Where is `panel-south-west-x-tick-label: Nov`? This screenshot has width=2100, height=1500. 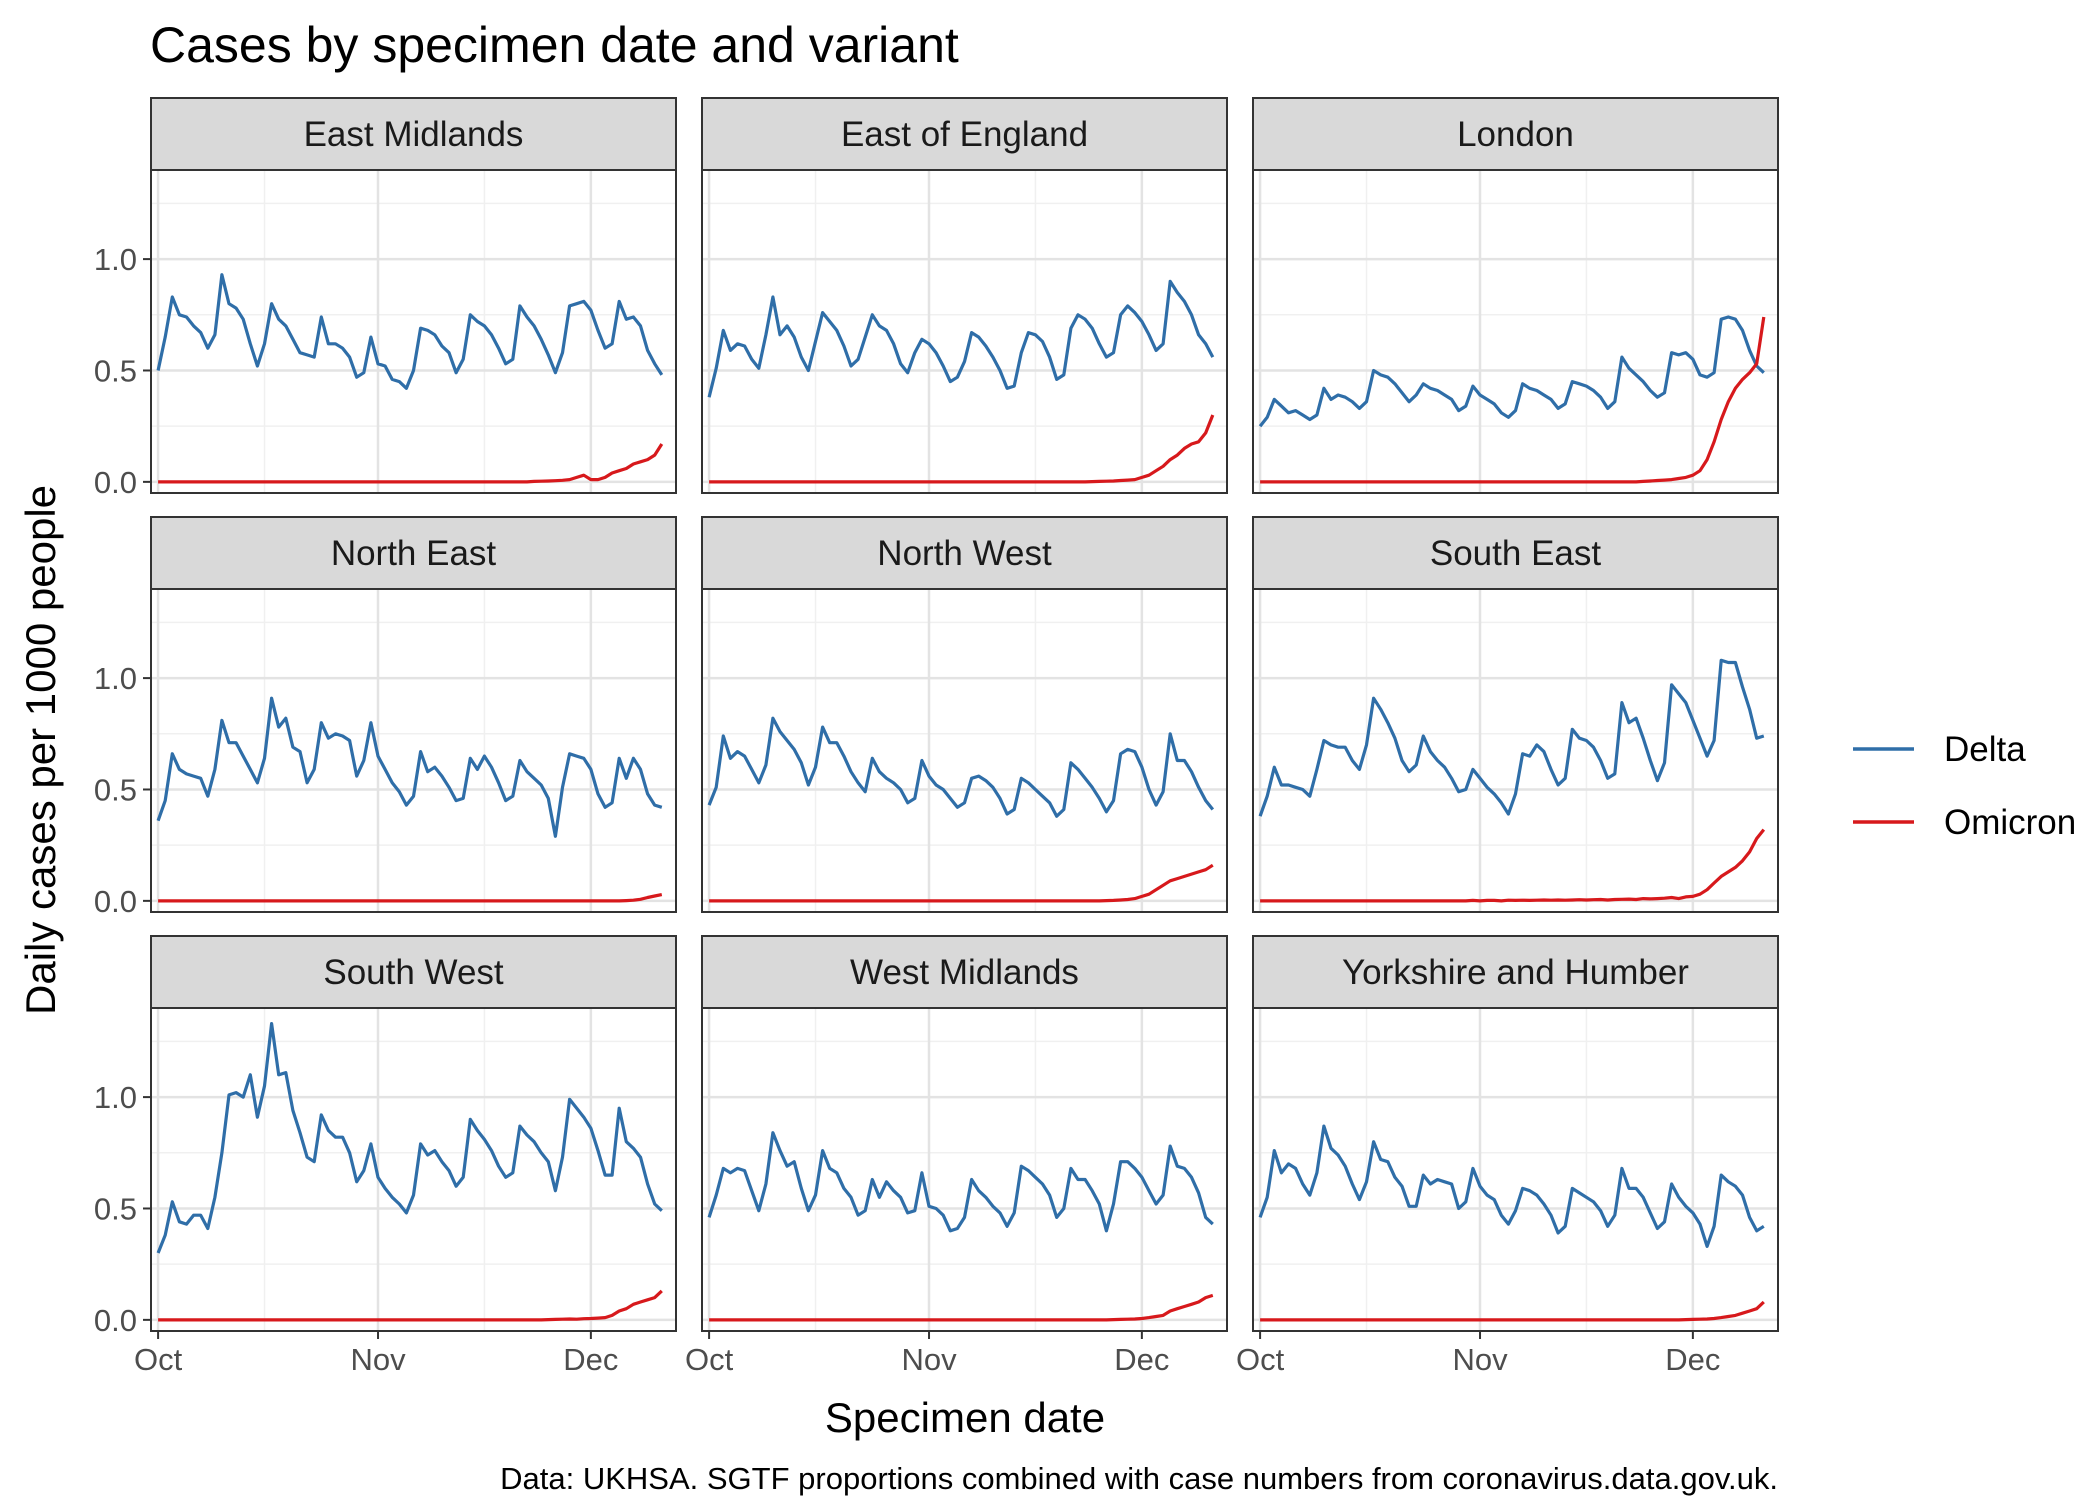
panel-south-west-x-tick-label: Nov is located at coordinates (378, 1359).